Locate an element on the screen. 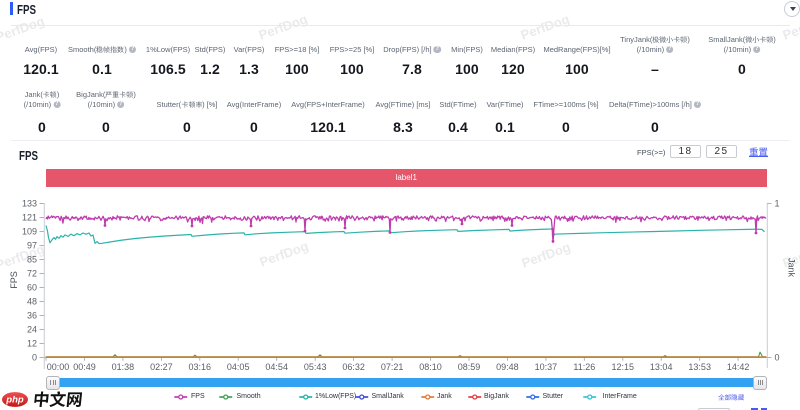 The height and width of the screenshot is (410, 800). svg-text: 05:43 is located at coordinates (315, 367).